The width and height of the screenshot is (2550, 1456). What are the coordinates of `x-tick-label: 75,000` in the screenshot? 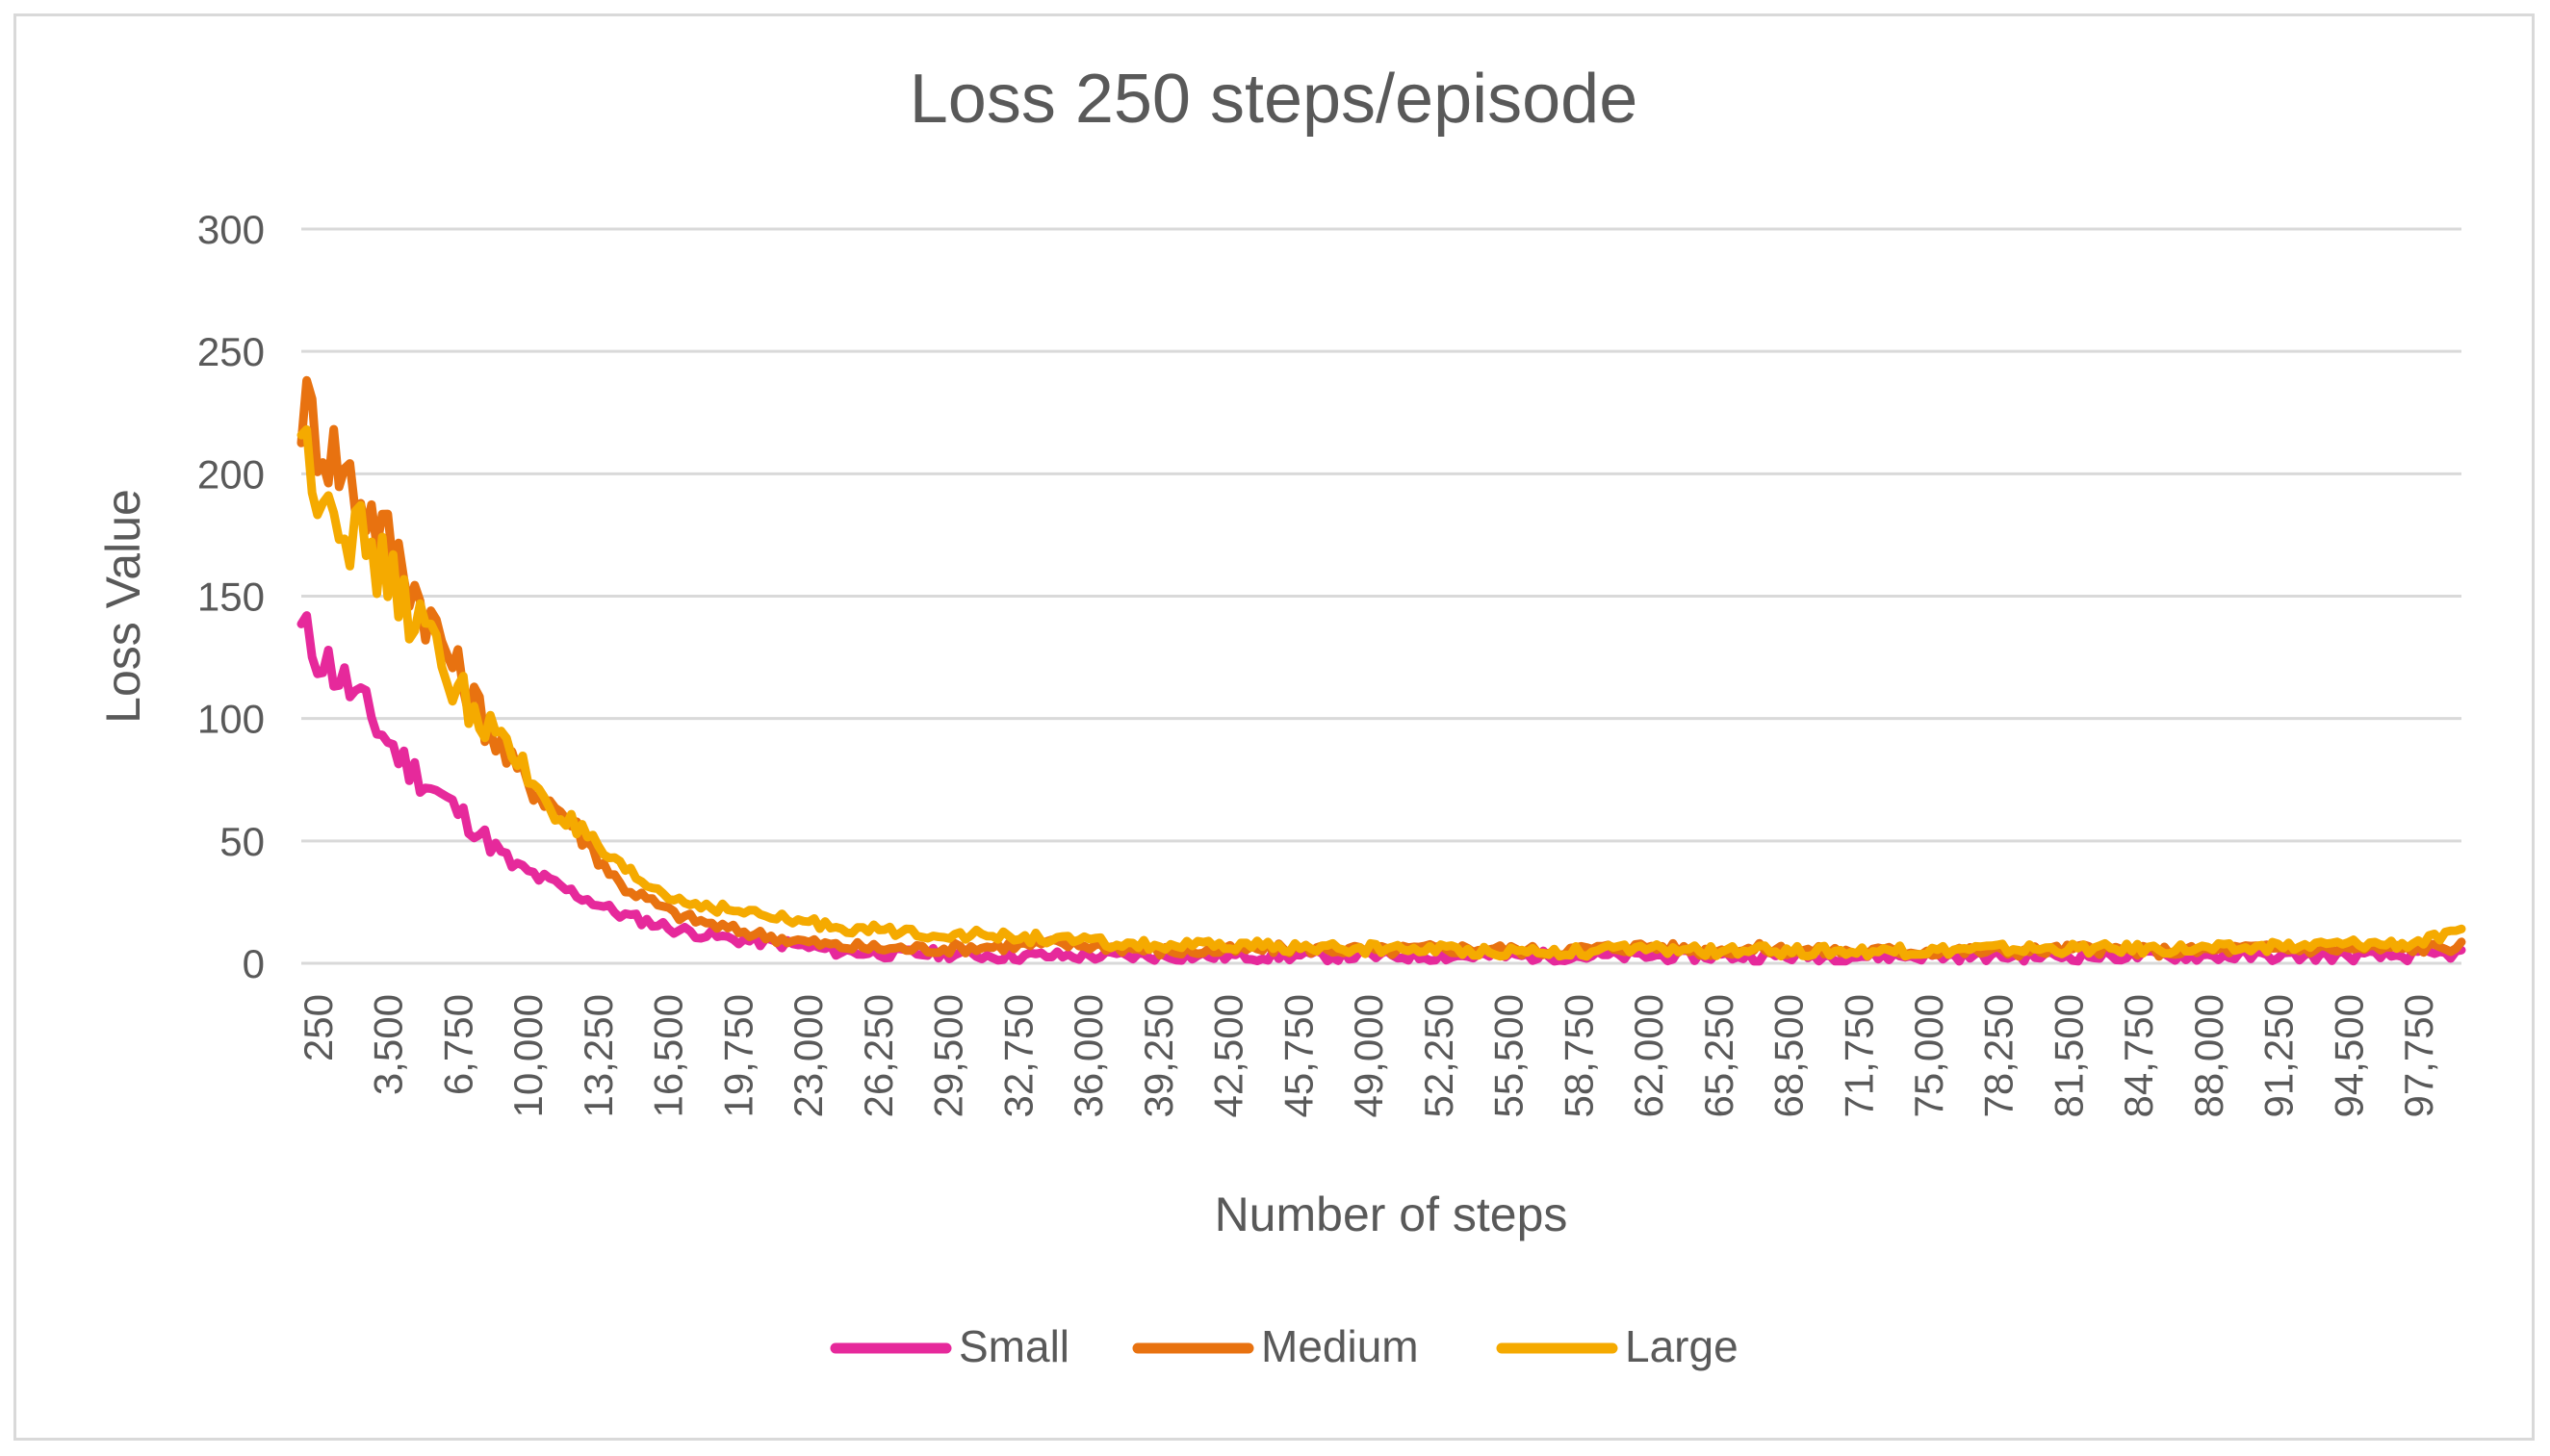 It's located at (1928, 1055).